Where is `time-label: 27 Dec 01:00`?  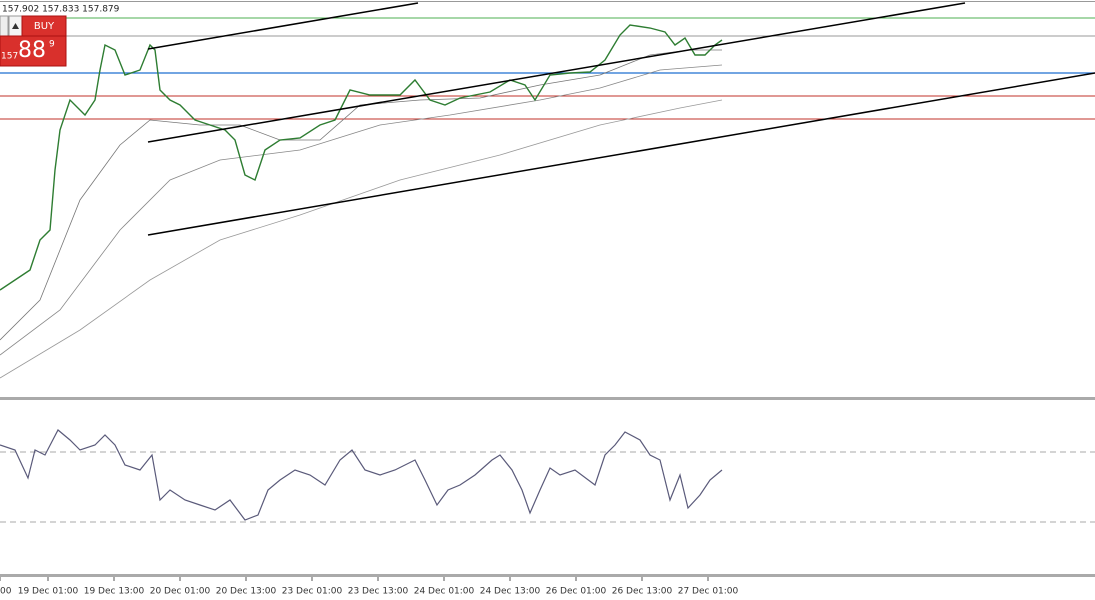 time-label: 27 Dec 01:00 is located at coordinates (708, 592).